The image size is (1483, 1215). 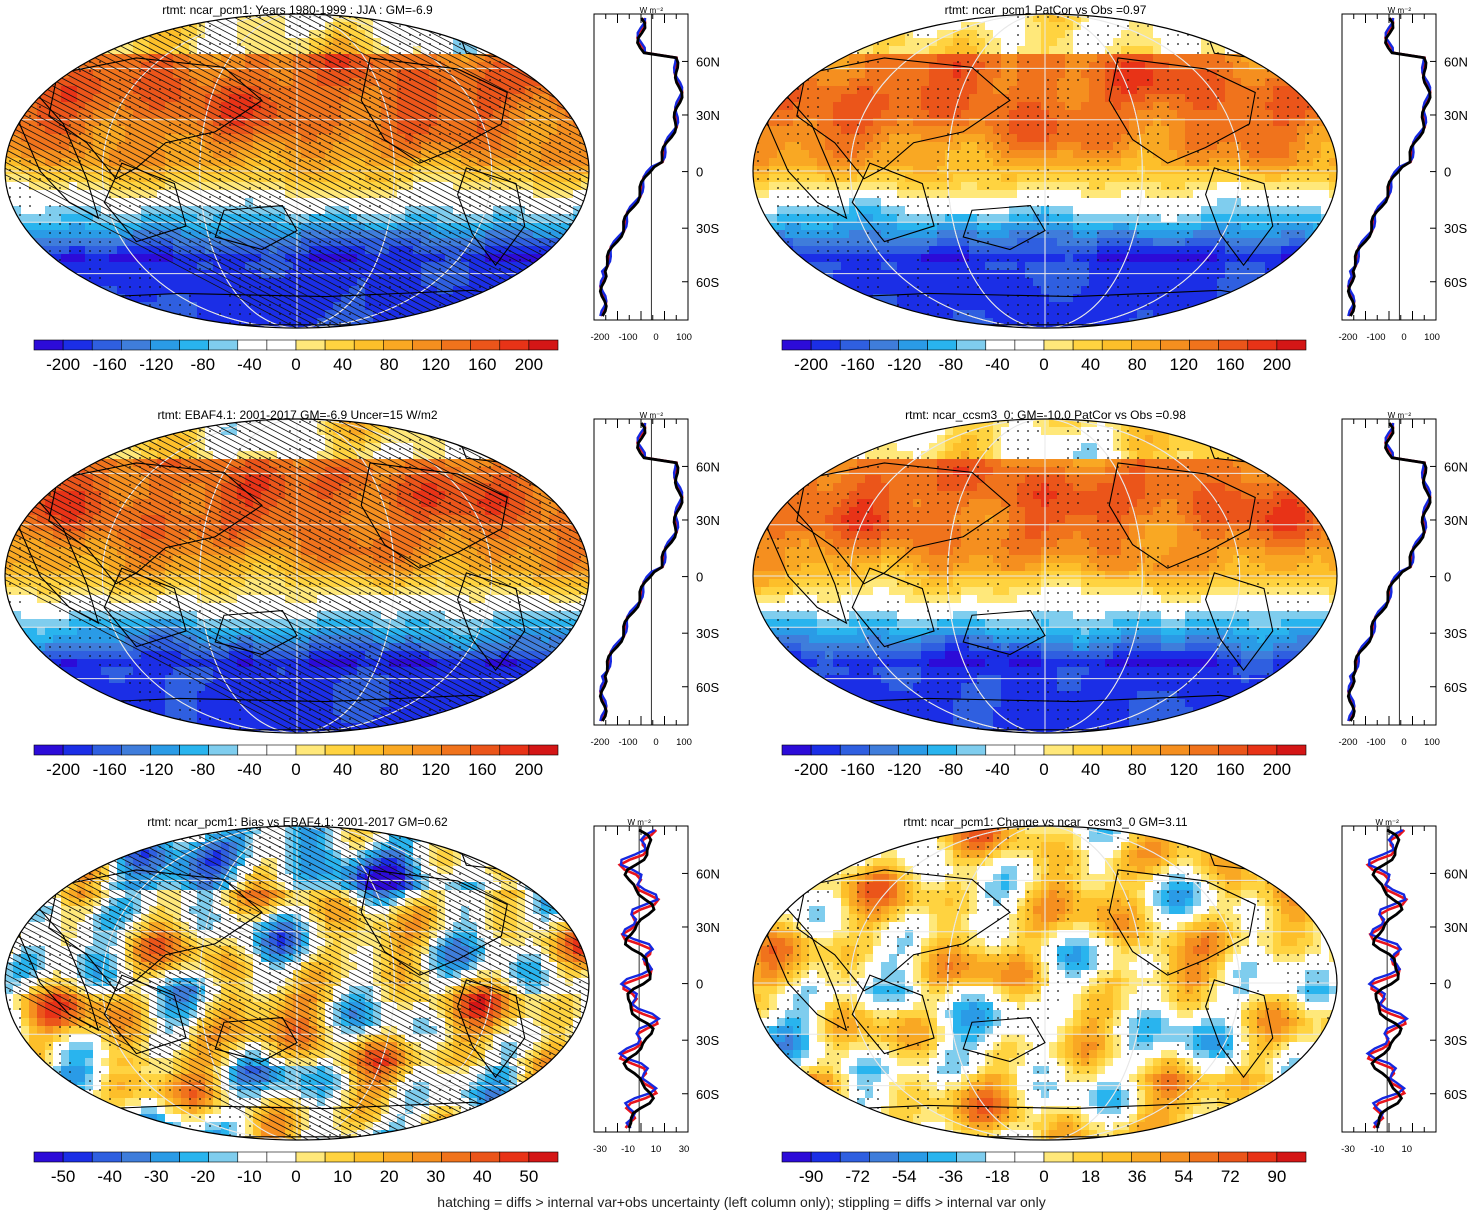 I want to click on colorbar-tick-label: 18, so click(x=1090, y=1176).